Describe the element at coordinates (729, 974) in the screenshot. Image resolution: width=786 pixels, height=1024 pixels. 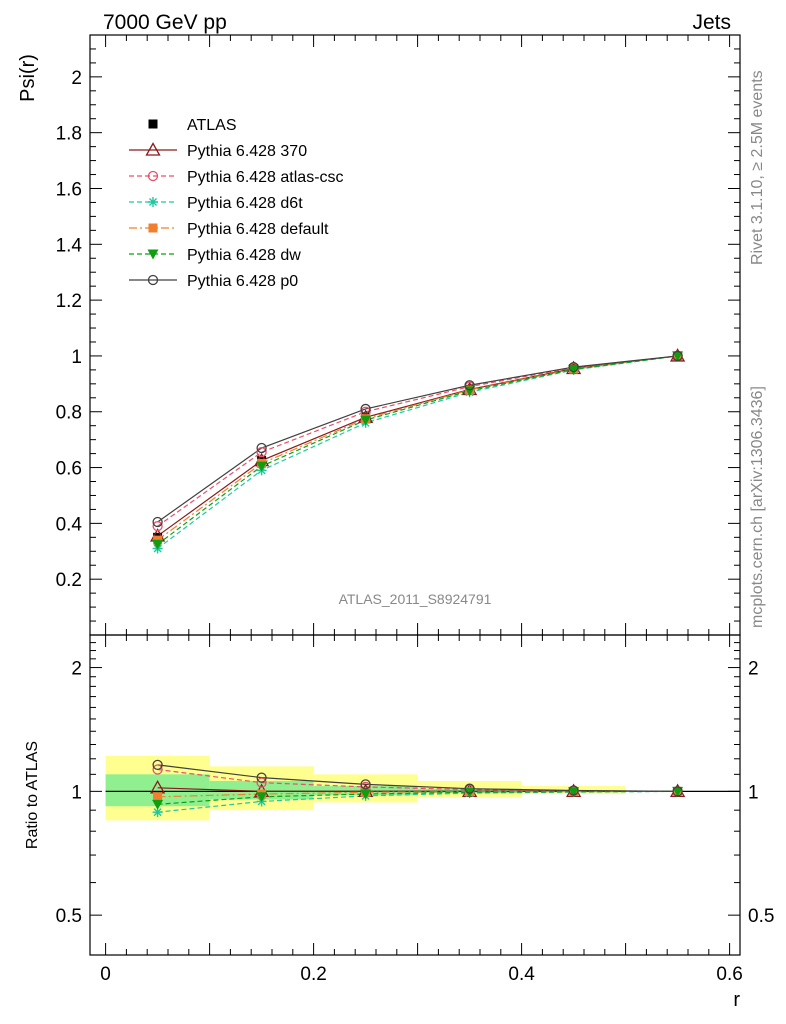
I see `x-tick-label: 0.6` at that location.